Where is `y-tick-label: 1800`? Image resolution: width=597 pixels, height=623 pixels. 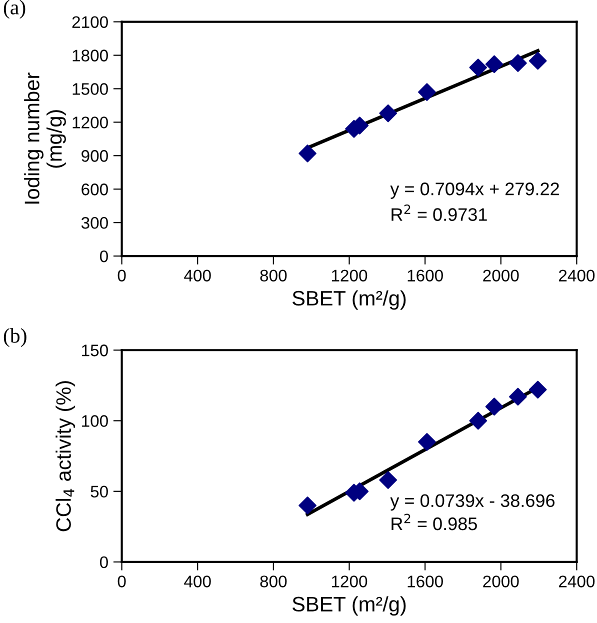
y-tick-label: 1800 is located at coordinates (90, 56).